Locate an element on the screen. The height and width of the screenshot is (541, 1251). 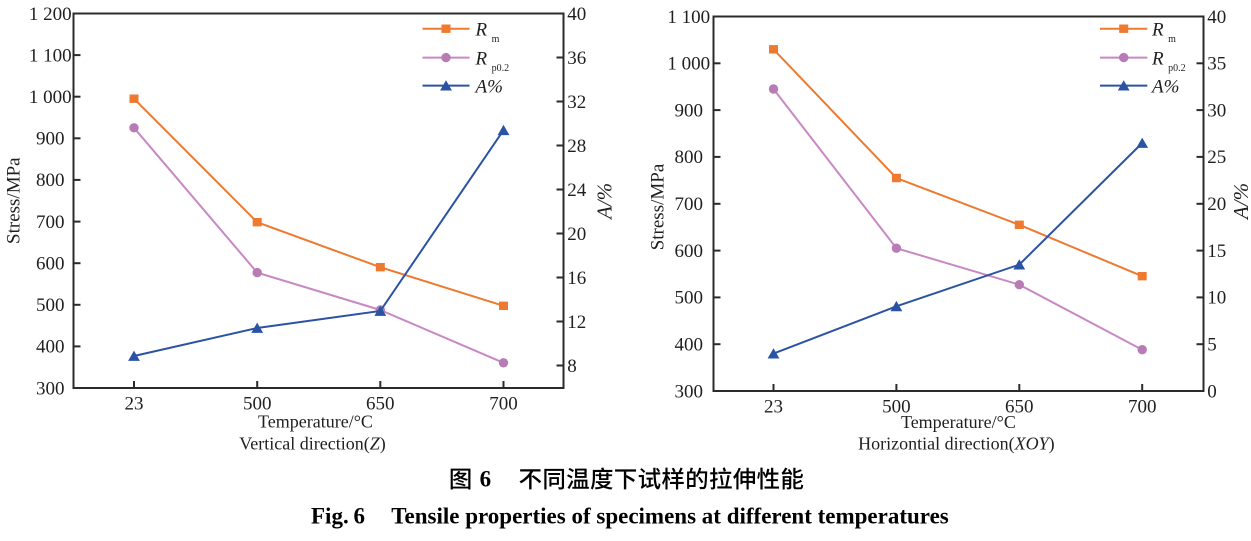
svg-text: 35 is located at coordinates (1216, 64).